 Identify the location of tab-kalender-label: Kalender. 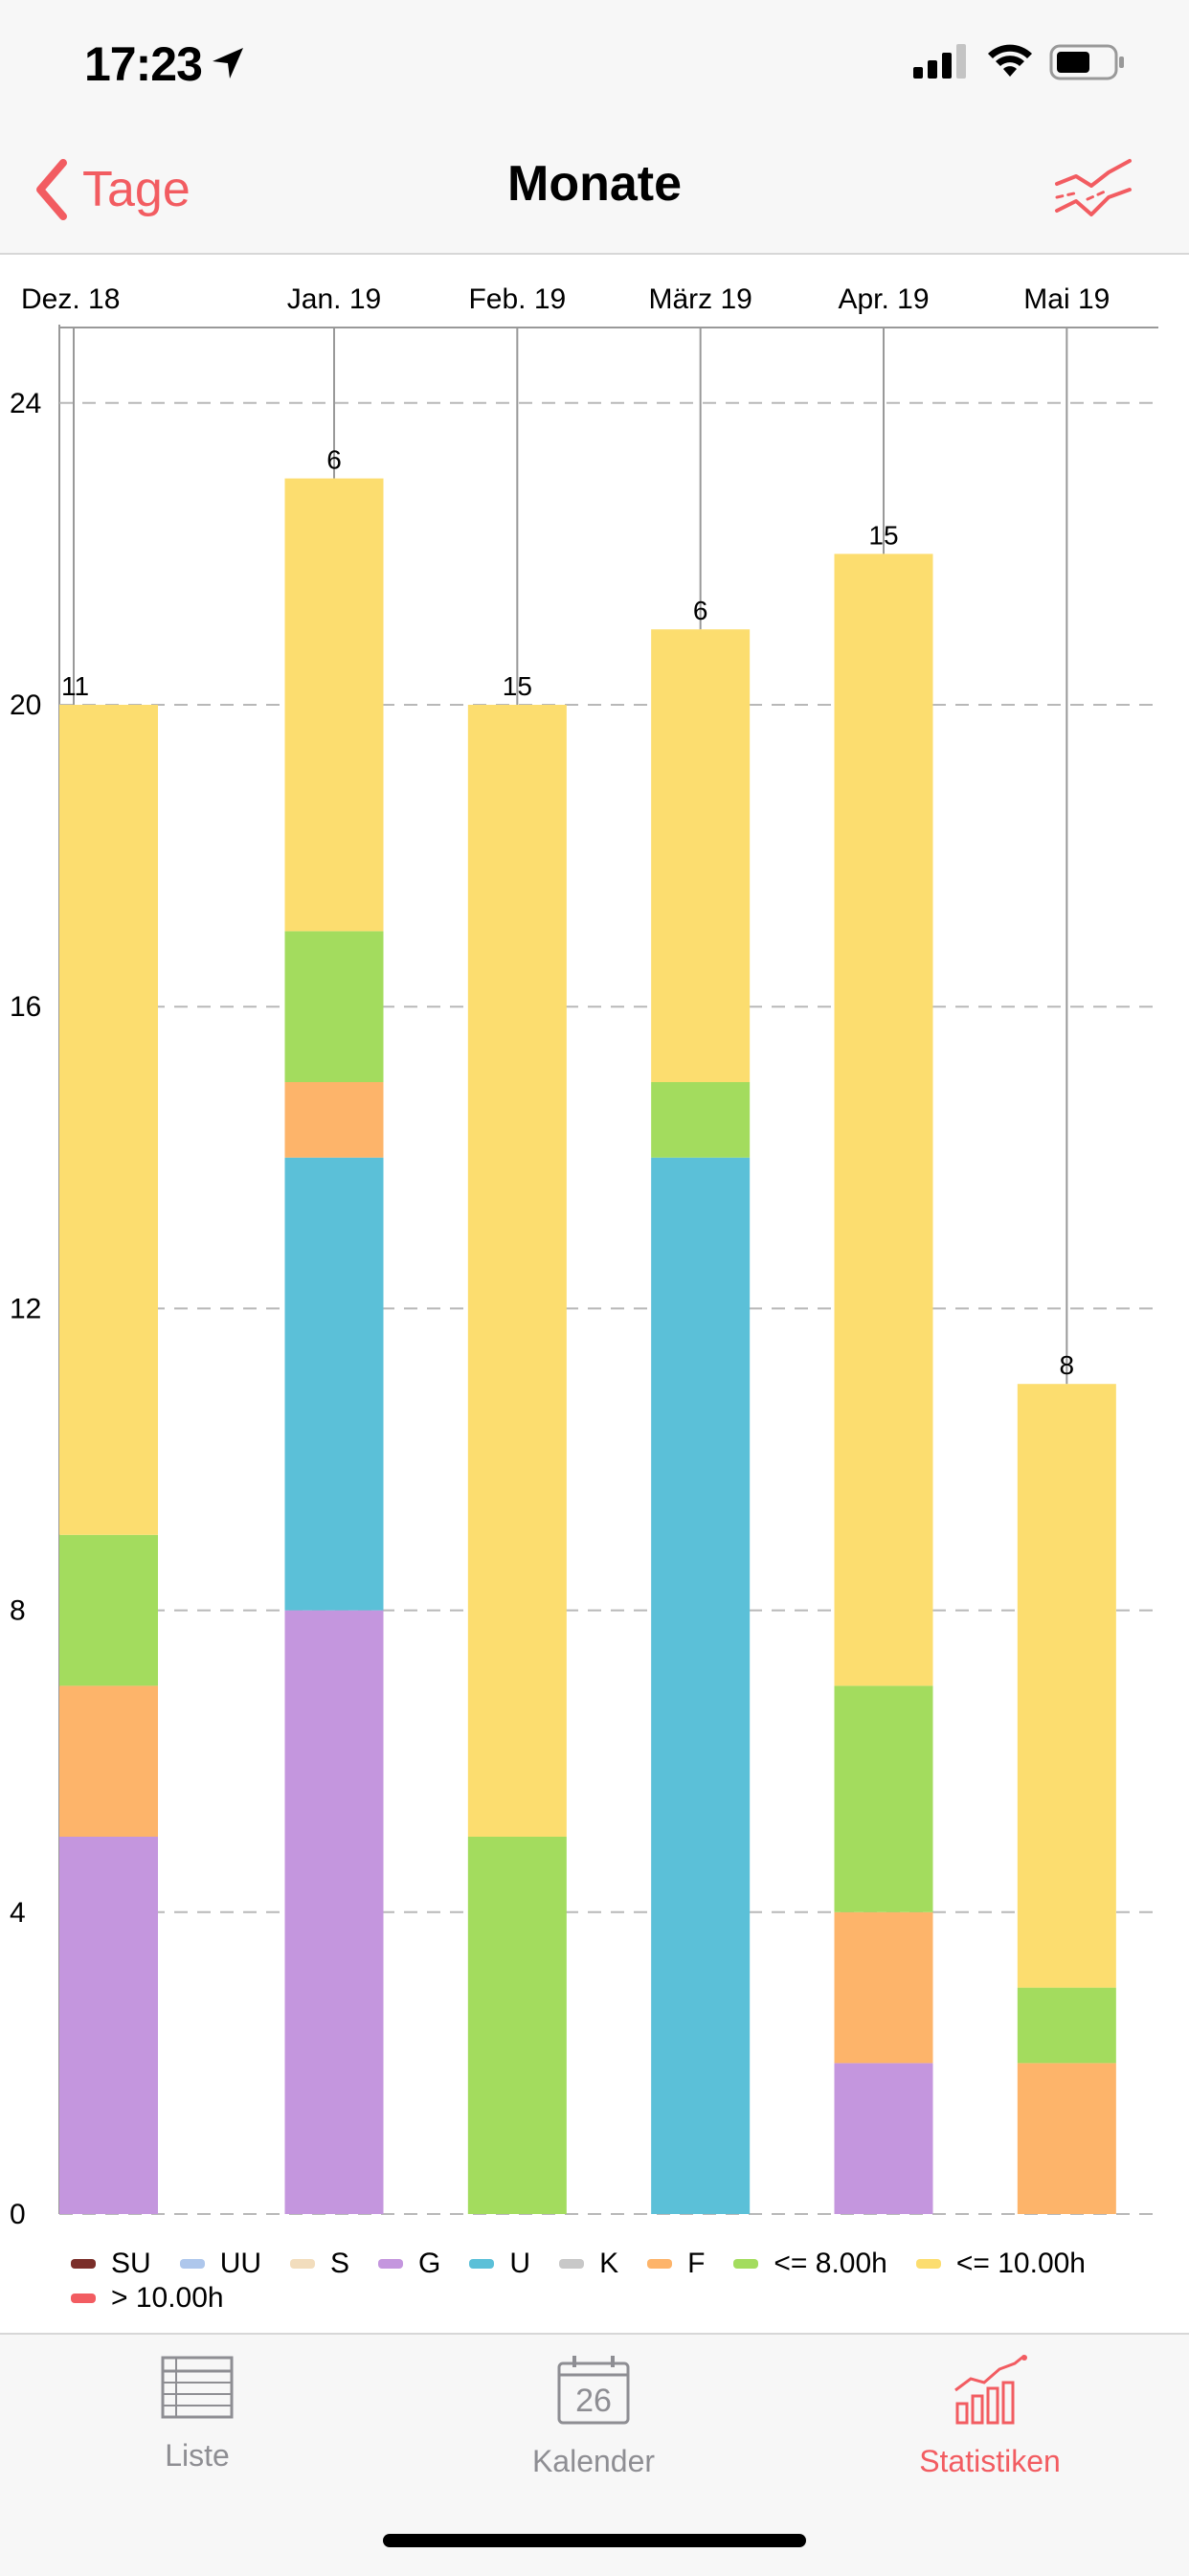
(593, 2461).